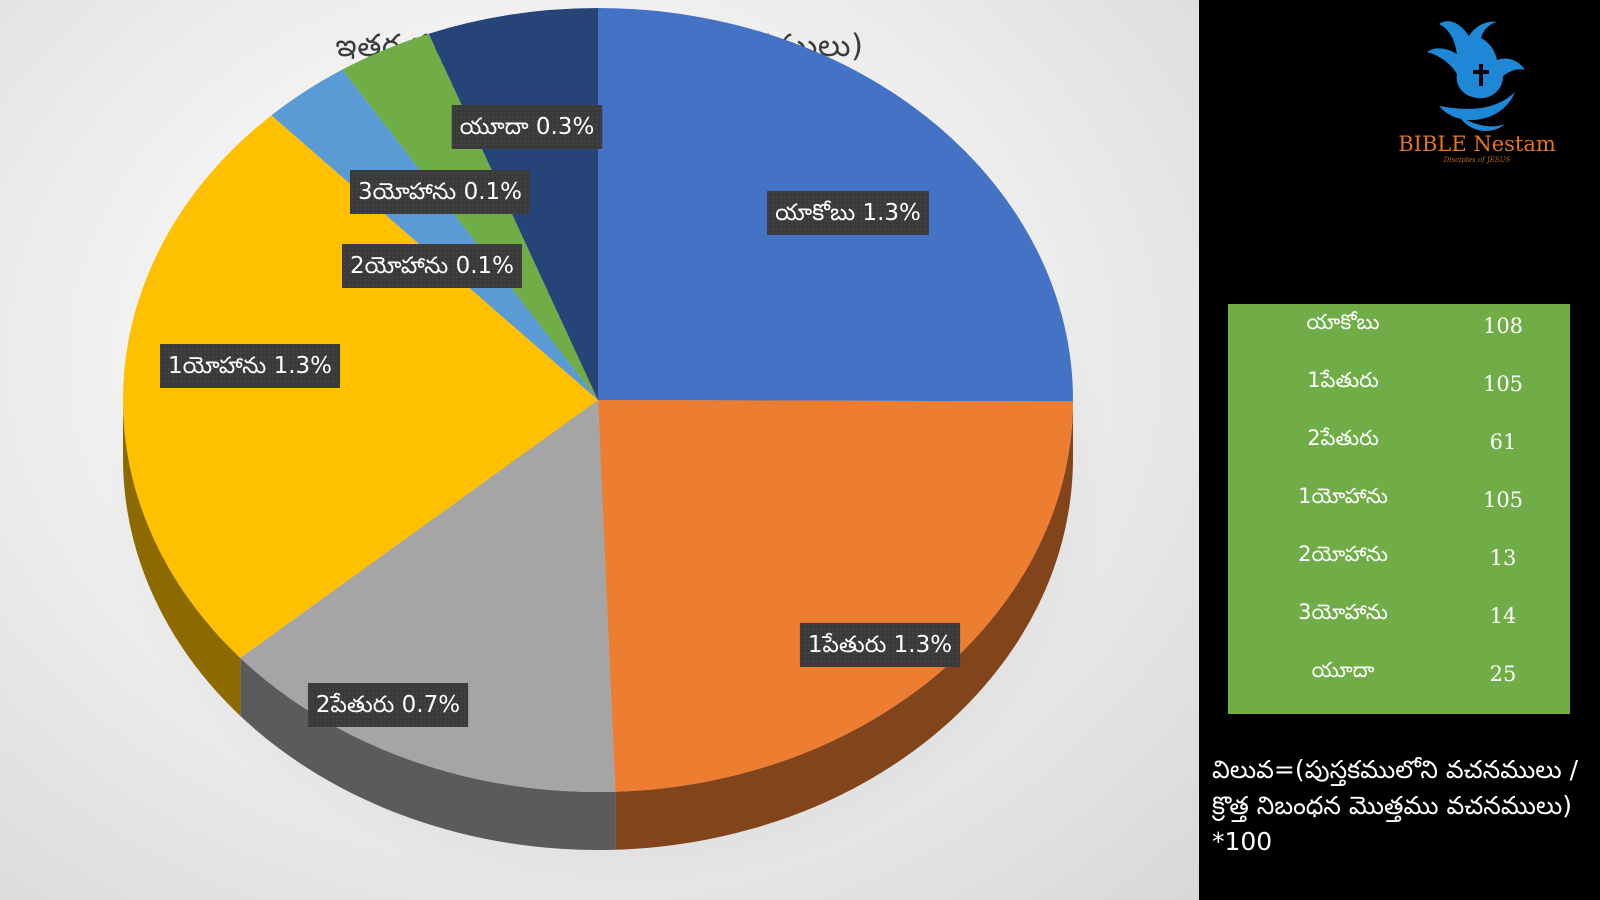  What do you see at coordinates (1399, 333) in the screenshot?
I see `table-row: యాకోబు 108` at bounding box center [1399, 333].